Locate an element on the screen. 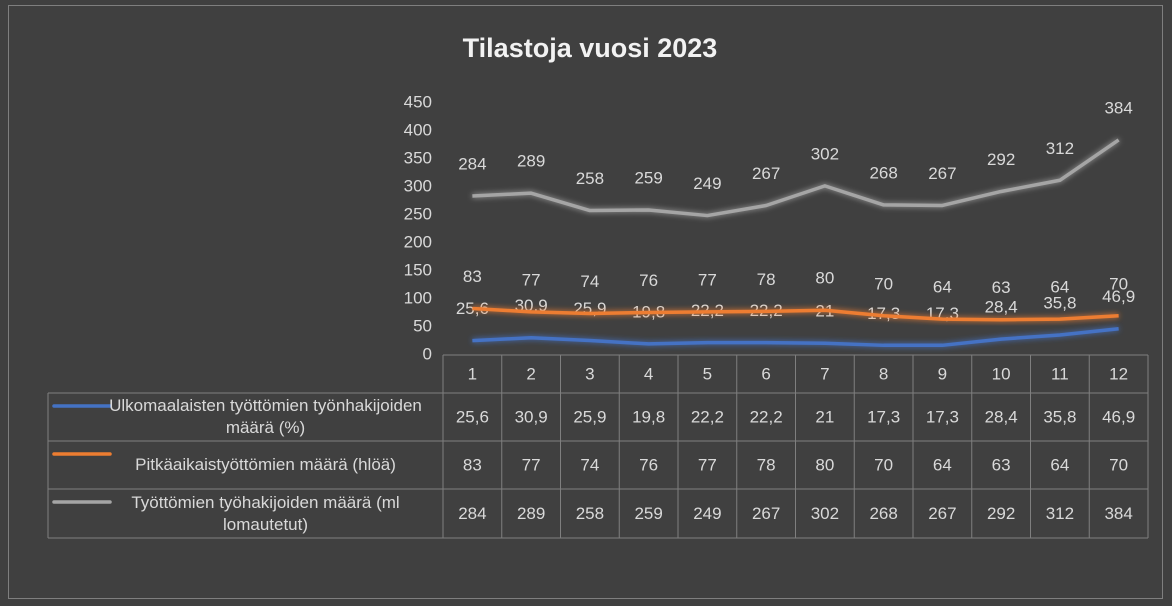 Image resolution: width=1172 pixels, height=606 pixels. data-label: 74 is located at coordinates (589, 281).